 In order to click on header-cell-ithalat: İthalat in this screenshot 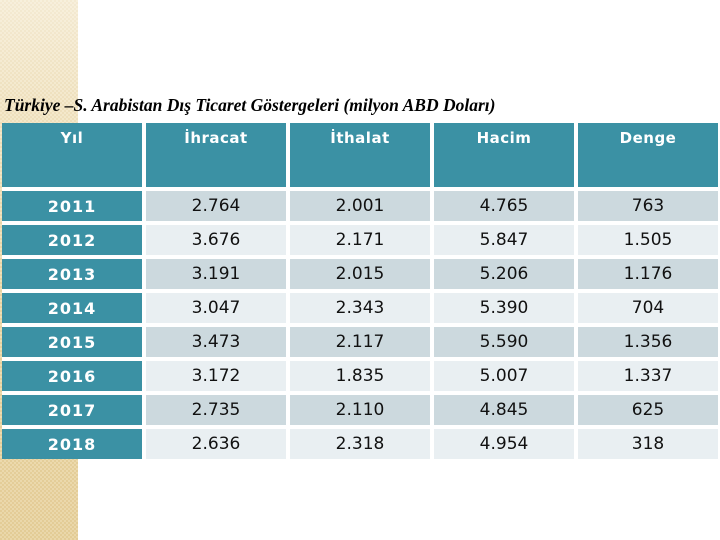, I will do `click(360, 155)`.